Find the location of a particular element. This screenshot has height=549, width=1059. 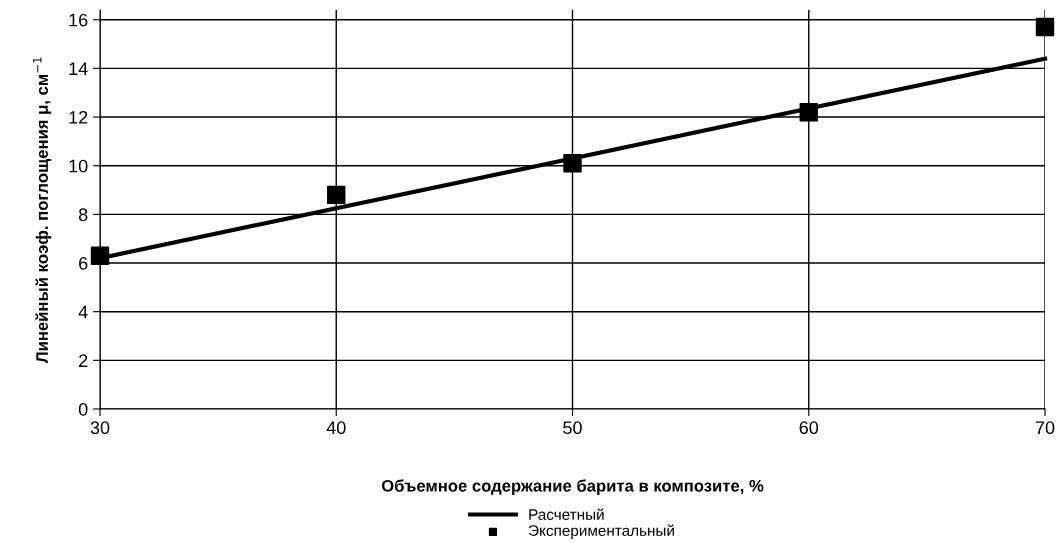

y-axis-title: Линейный коэф. поглощения μ, см$^{−1}$ is located at coordinates (42, 210).